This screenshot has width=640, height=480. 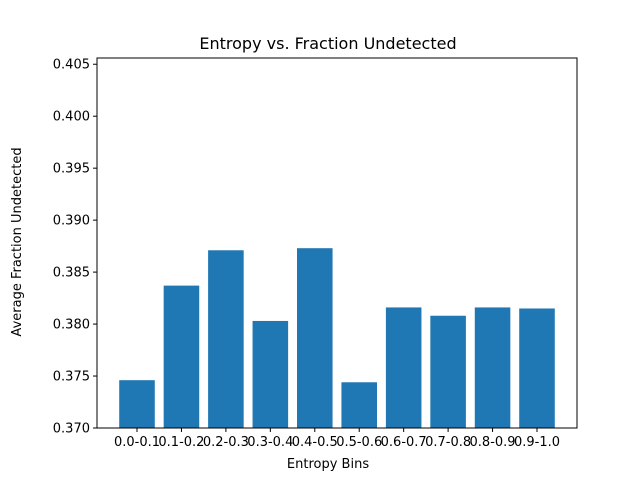 What do you see at coordinates (71, 117) in the screenshot?
I see `y-tick-label: 0.400` at bounding box center [71, 117].